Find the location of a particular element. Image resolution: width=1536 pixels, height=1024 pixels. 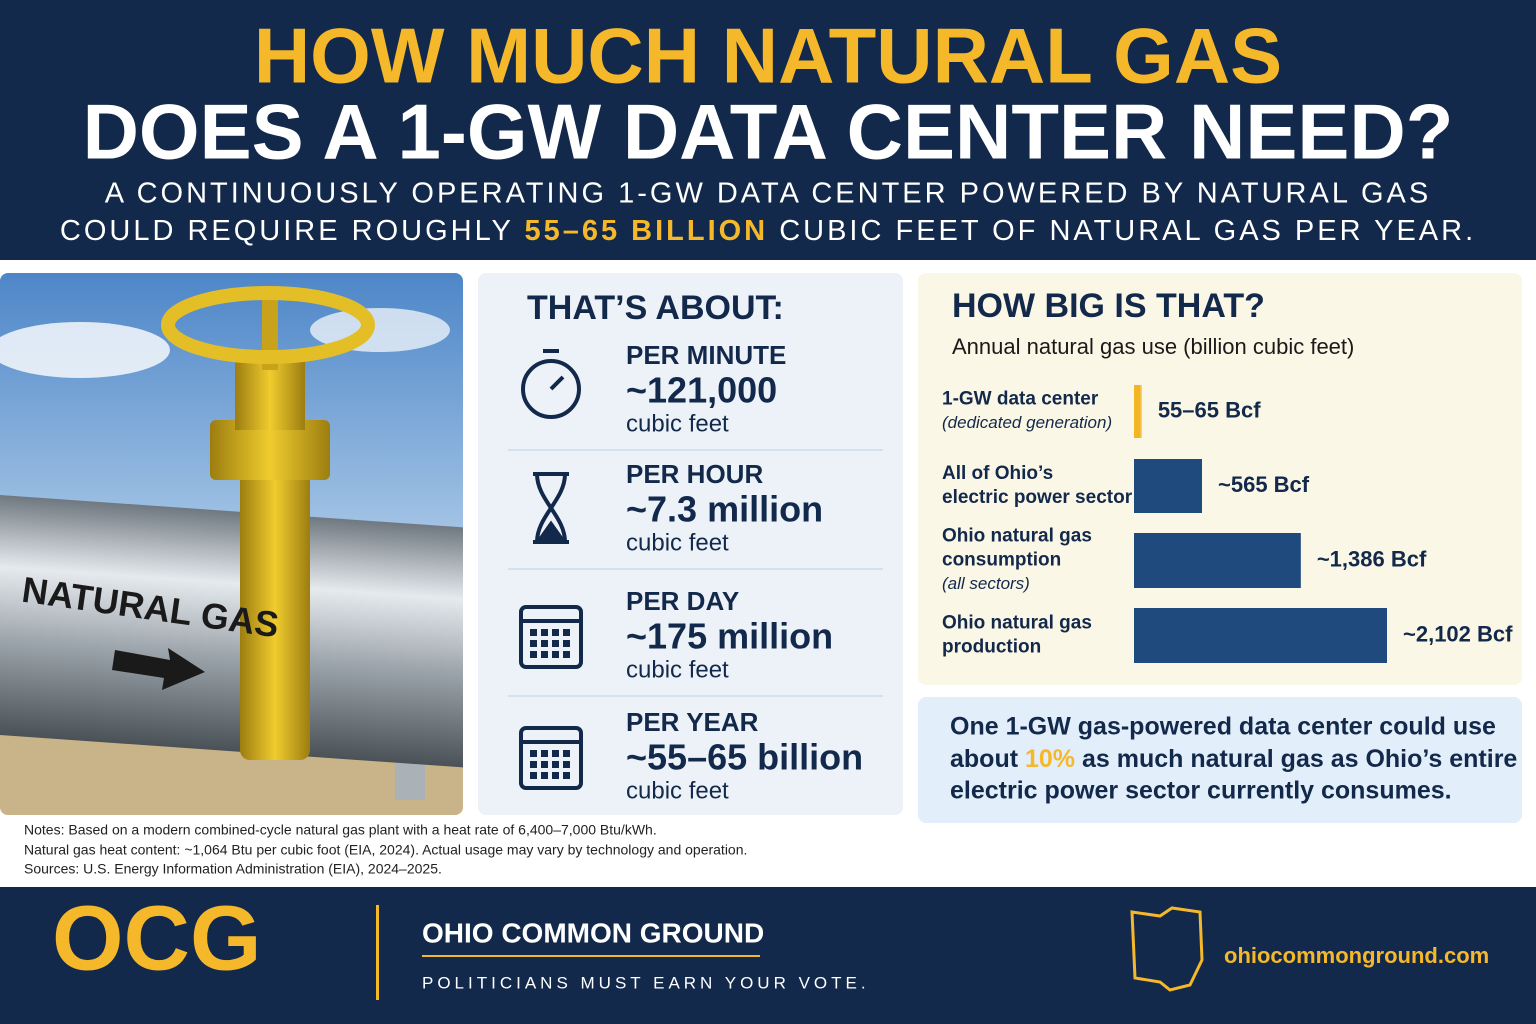

callout-card is located at coordinates (1220, 760).